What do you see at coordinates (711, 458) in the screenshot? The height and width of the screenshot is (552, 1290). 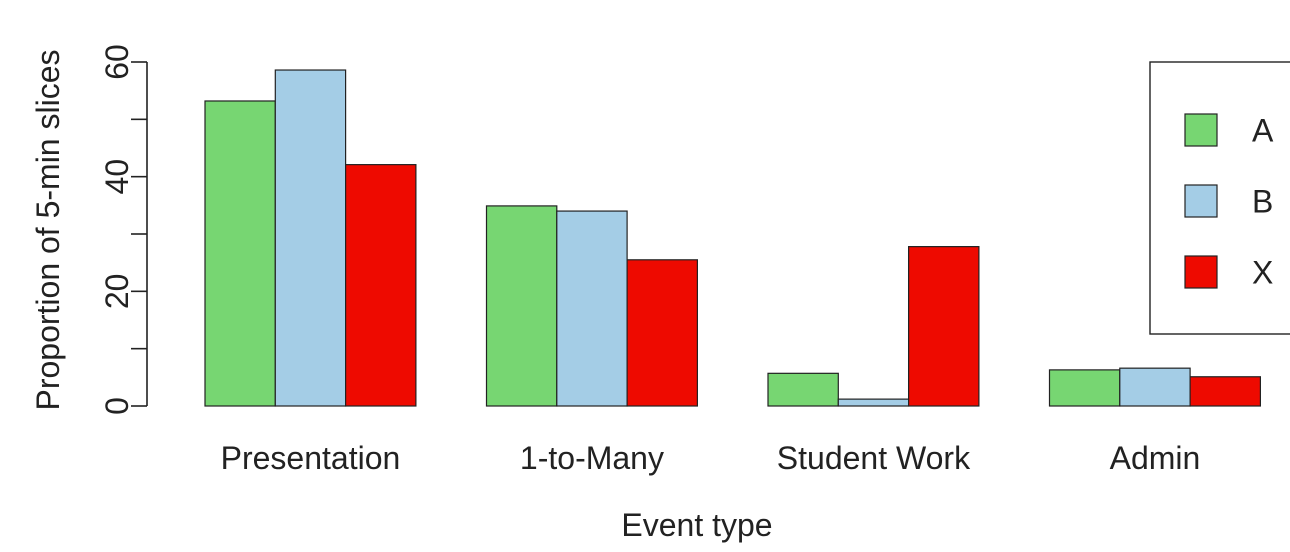 I see `x-tick-labels: Presentation 1-to-Many Student Work Admin` at bounding box center [711, 458].